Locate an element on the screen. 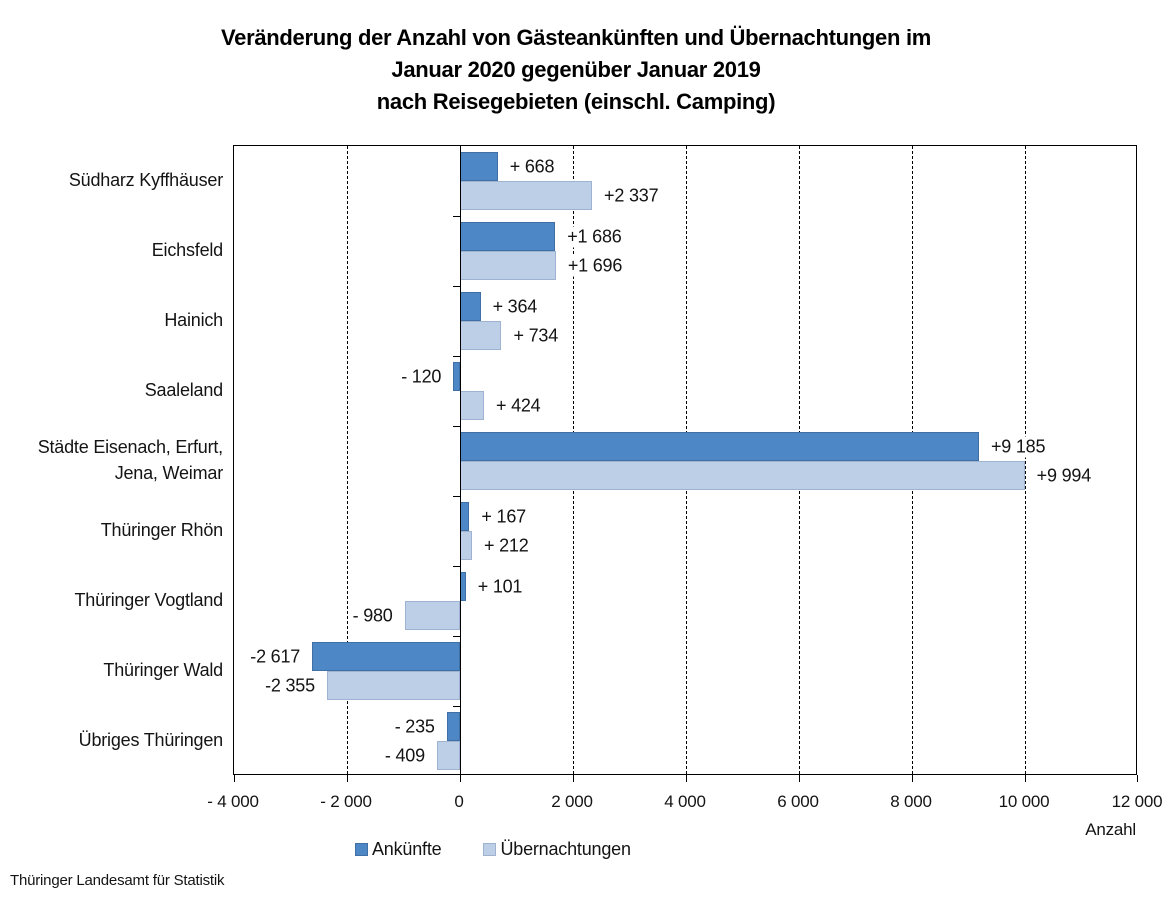 The image size is (1172, 906). chart-title-line3: nach Reisegebieten (einschl. Camping) is located at coordinates (576, 101).